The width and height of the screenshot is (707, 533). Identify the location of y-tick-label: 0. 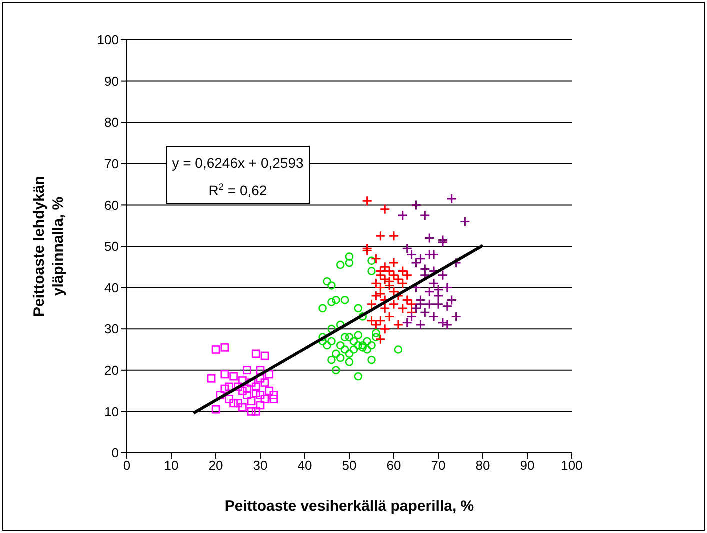
(115, 453).